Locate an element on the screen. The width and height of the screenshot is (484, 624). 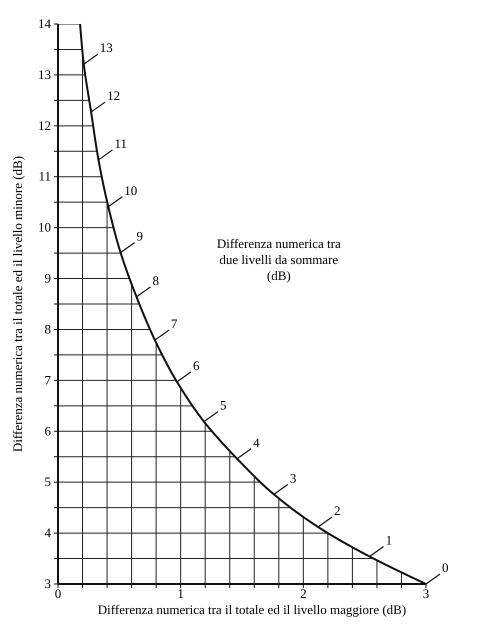
x-tick-label: 0 is located at coordinates (58, 593).